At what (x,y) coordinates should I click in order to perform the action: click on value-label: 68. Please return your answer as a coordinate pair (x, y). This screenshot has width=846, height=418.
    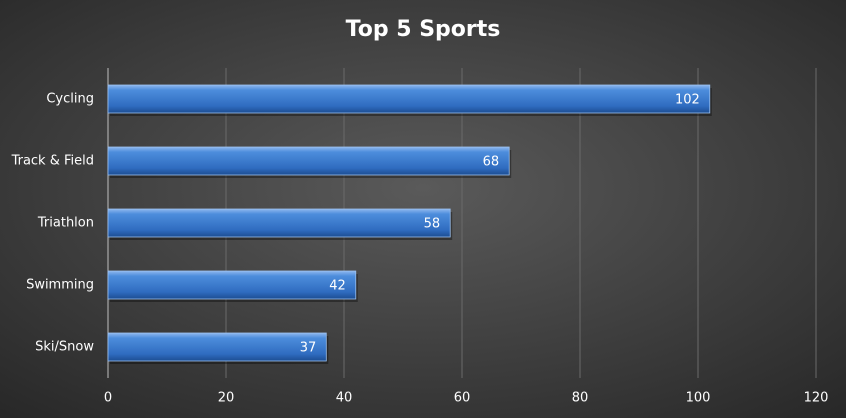
    Looking at the image, I should click on (491, 162).